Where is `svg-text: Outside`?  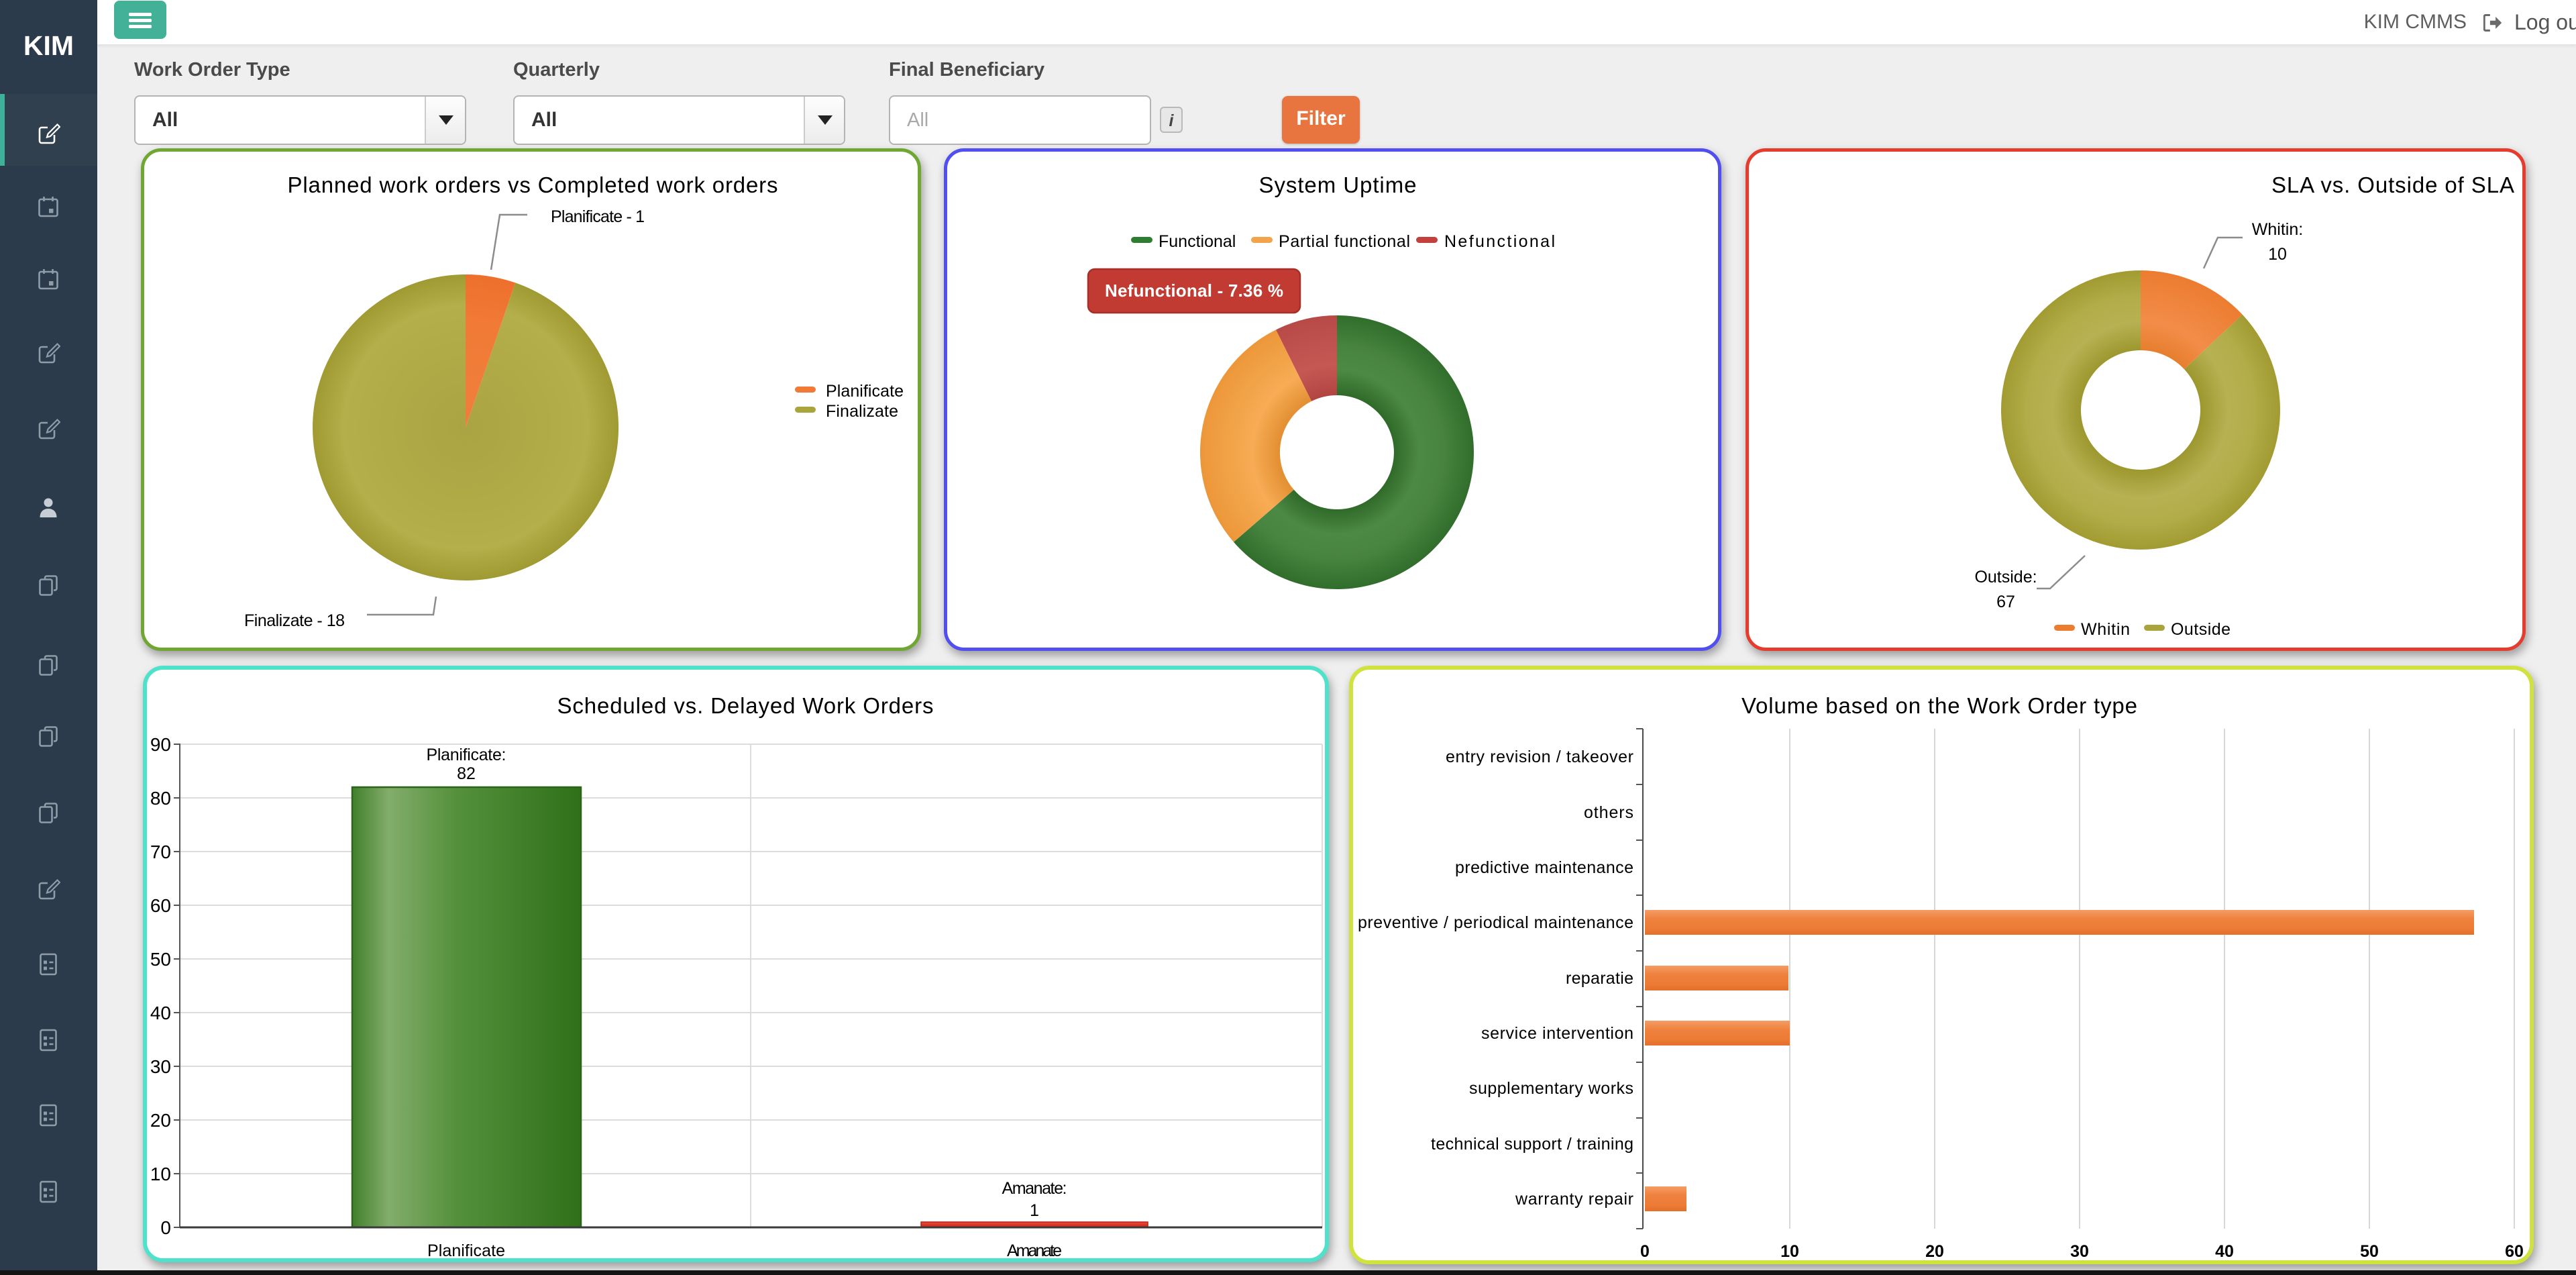 svg-text: Outside is located at coordinates (2201, 629).